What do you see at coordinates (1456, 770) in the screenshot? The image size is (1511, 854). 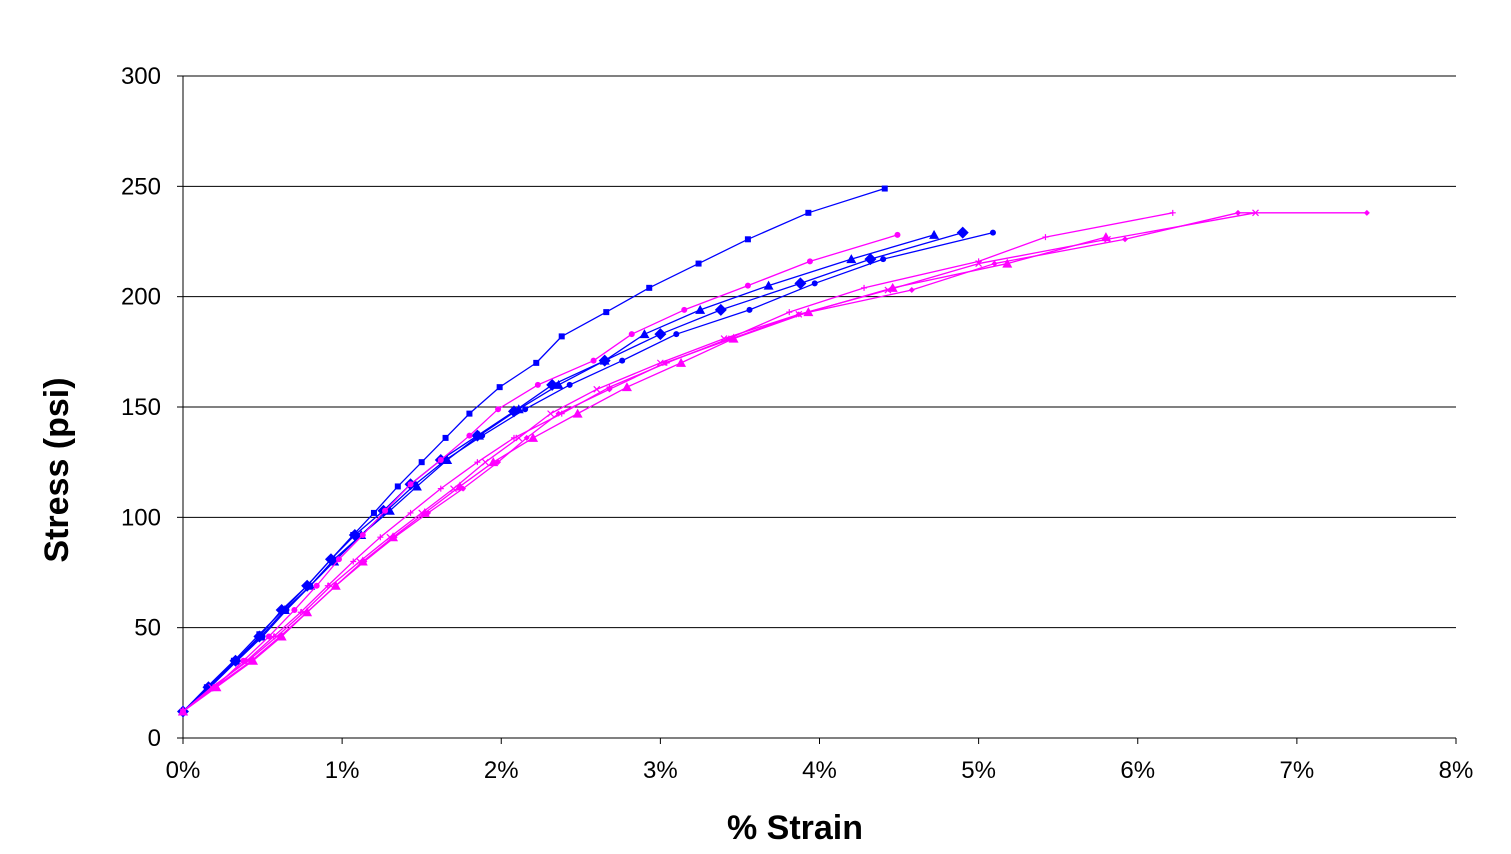 I see `x-tick-label: 8%` at bounding box center [1456, 770].